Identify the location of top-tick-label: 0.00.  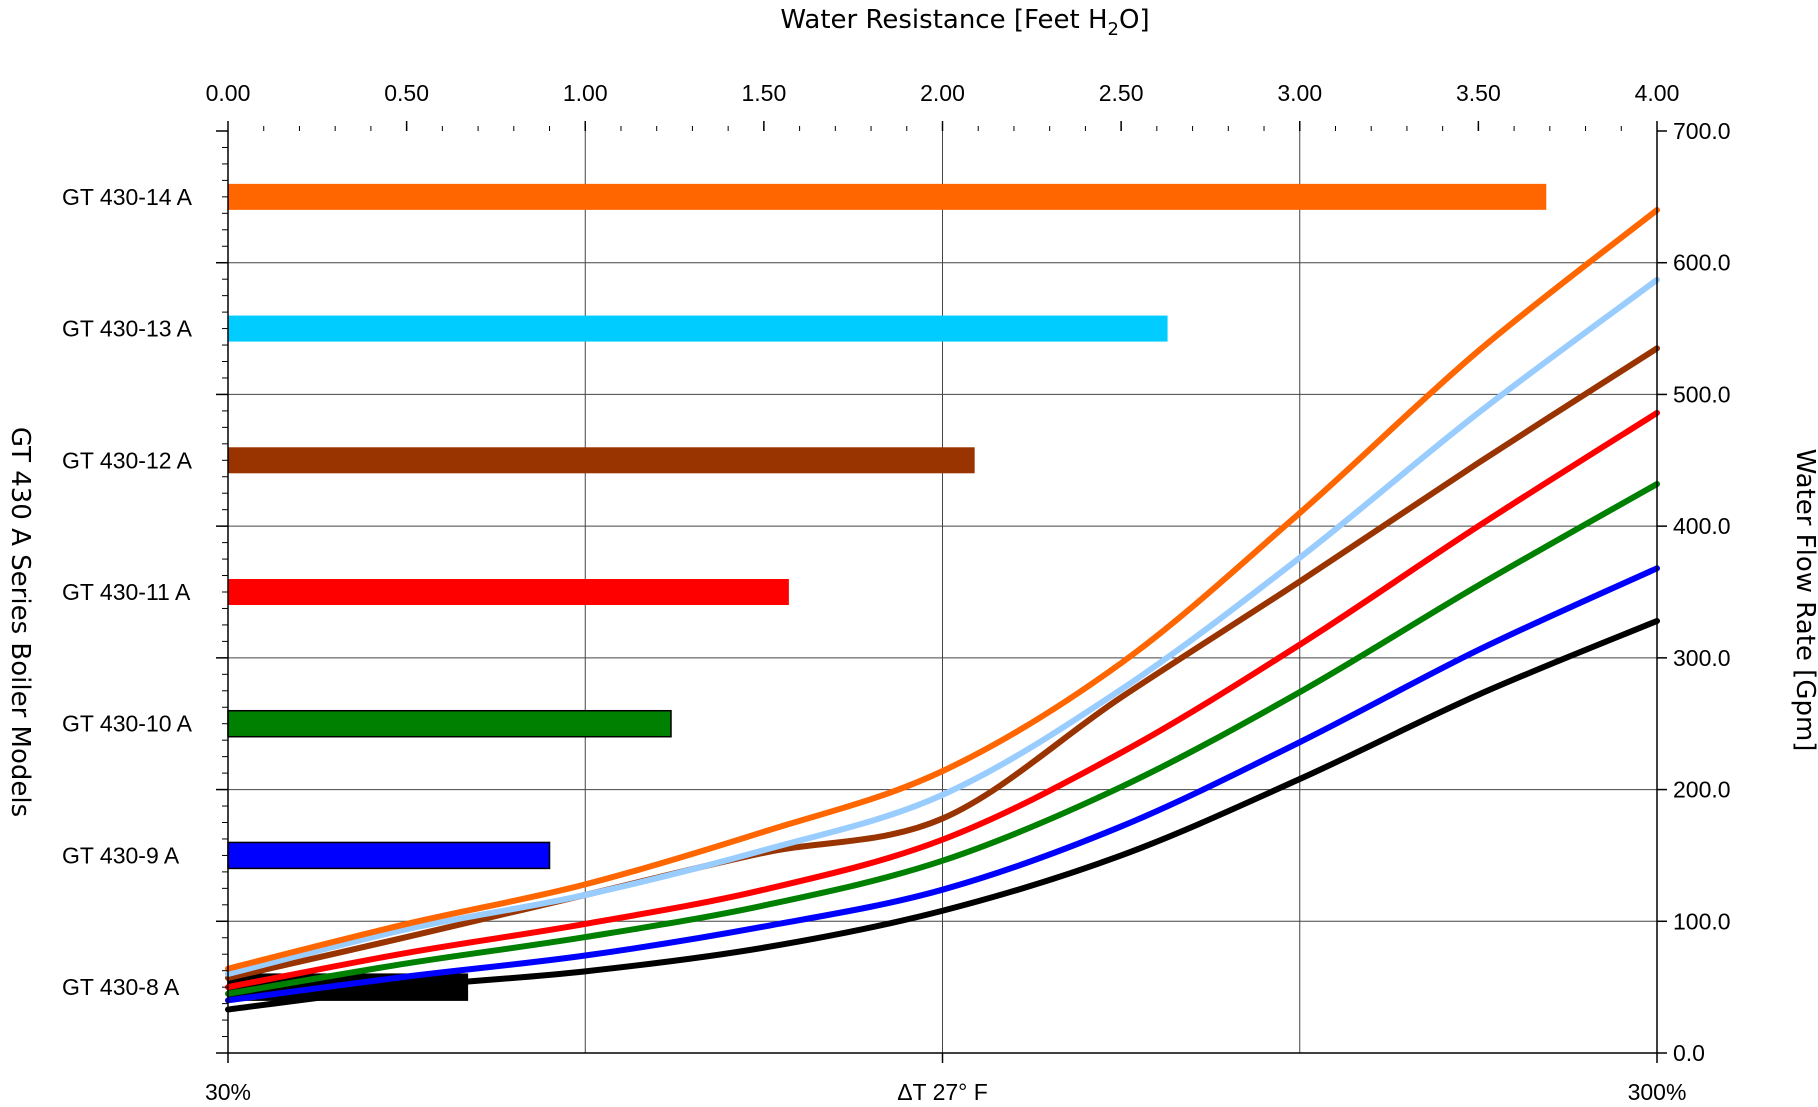
(228, 93).